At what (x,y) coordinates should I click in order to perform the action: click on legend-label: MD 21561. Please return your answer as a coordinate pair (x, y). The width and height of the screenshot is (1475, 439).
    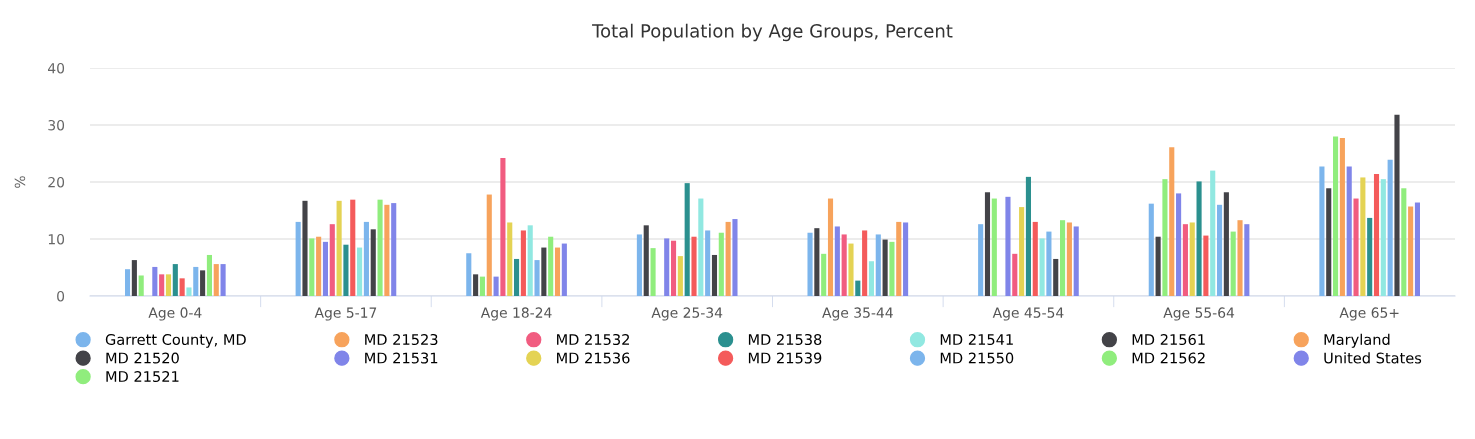
    Looking at the image, I should click on (1168, 340).